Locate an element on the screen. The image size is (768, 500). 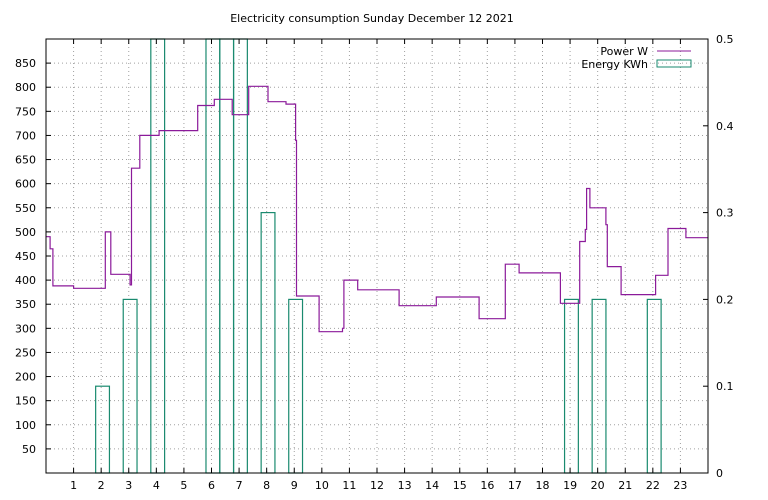
x-tick-label: 14 is located at coordinates (432, 485).